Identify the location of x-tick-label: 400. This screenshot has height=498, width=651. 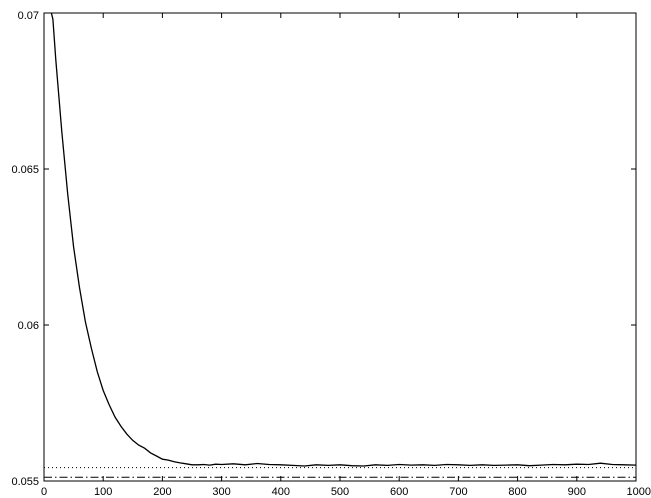
(281, 492).